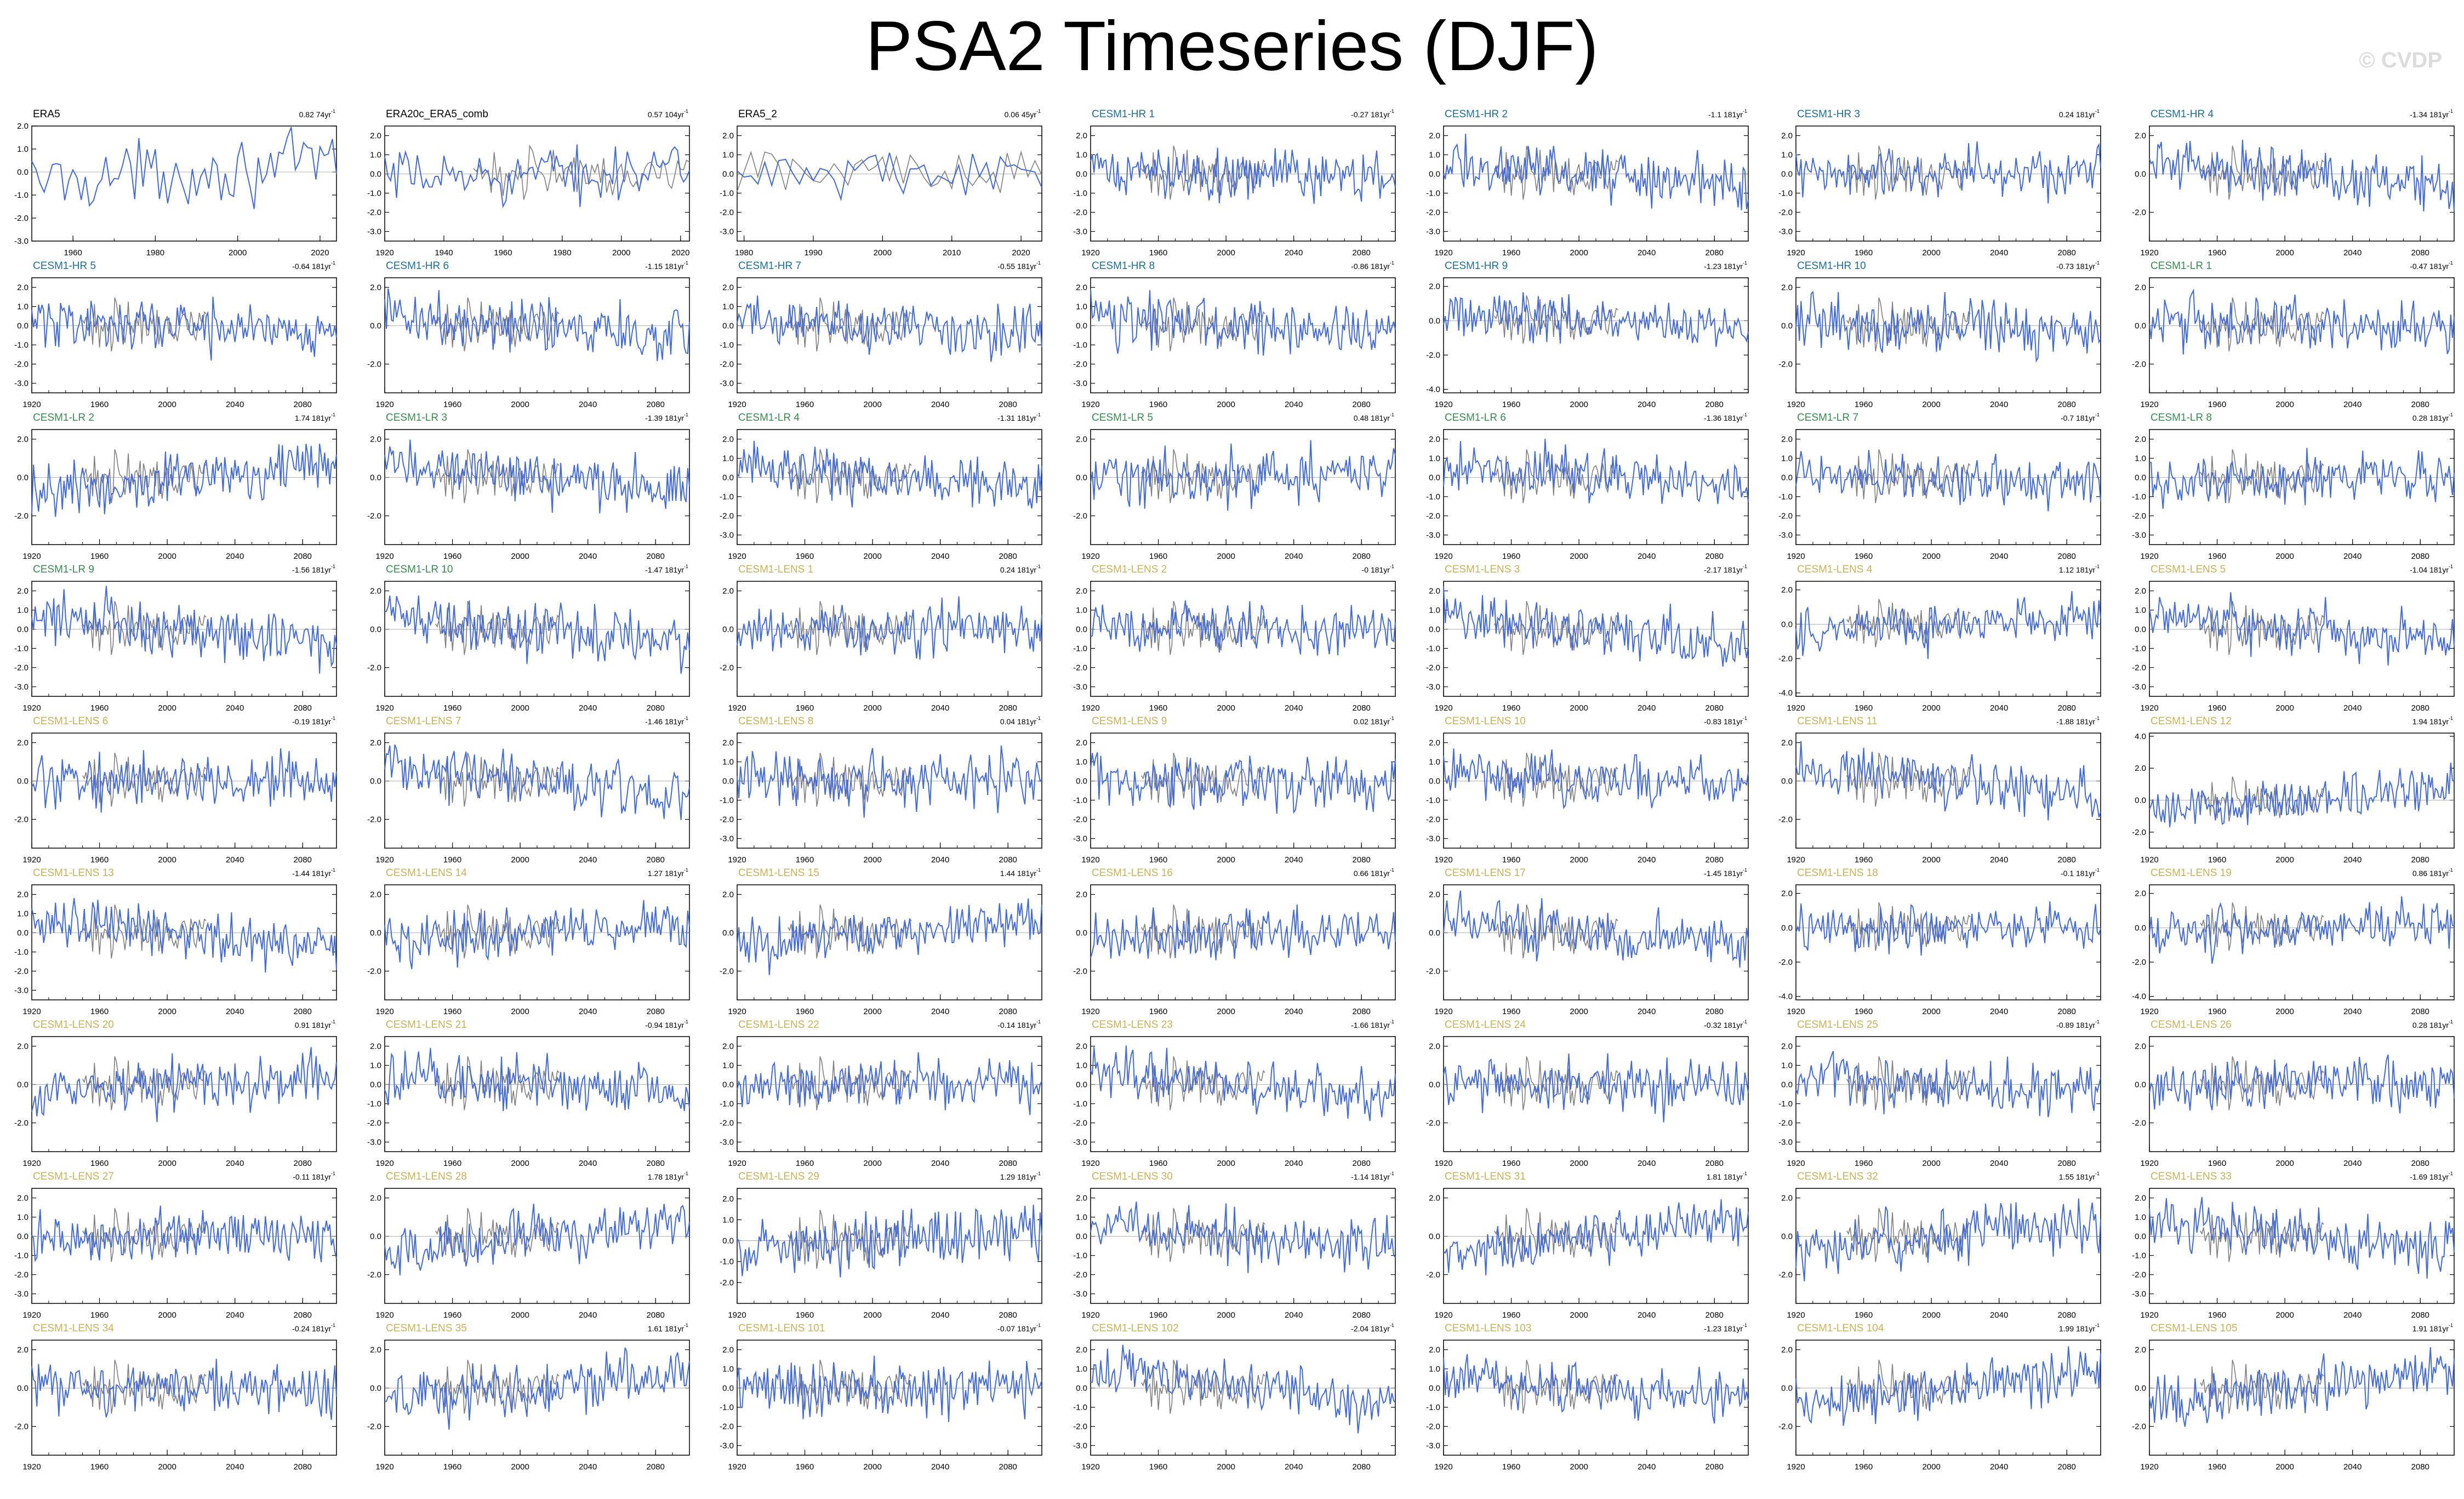 Image resolution: width=2464 pixels, height=1499 pixels. What do you see at coordinates (664, 721) in the screenshot?
I see `panel-trend: -1.46 181yr` at bounding box center [664, 721].